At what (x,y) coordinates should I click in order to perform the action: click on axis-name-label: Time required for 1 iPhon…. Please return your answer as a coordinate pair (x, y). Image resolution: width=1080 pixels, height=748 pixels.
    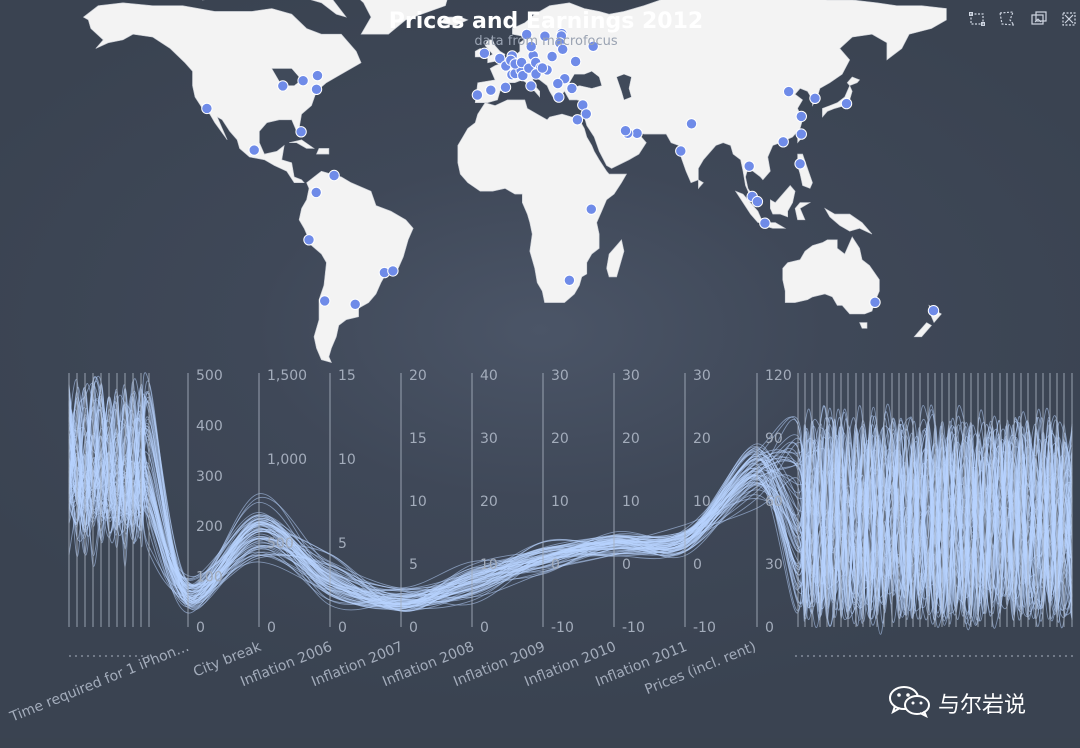
    Looking at the image, I should click on (99, 682).